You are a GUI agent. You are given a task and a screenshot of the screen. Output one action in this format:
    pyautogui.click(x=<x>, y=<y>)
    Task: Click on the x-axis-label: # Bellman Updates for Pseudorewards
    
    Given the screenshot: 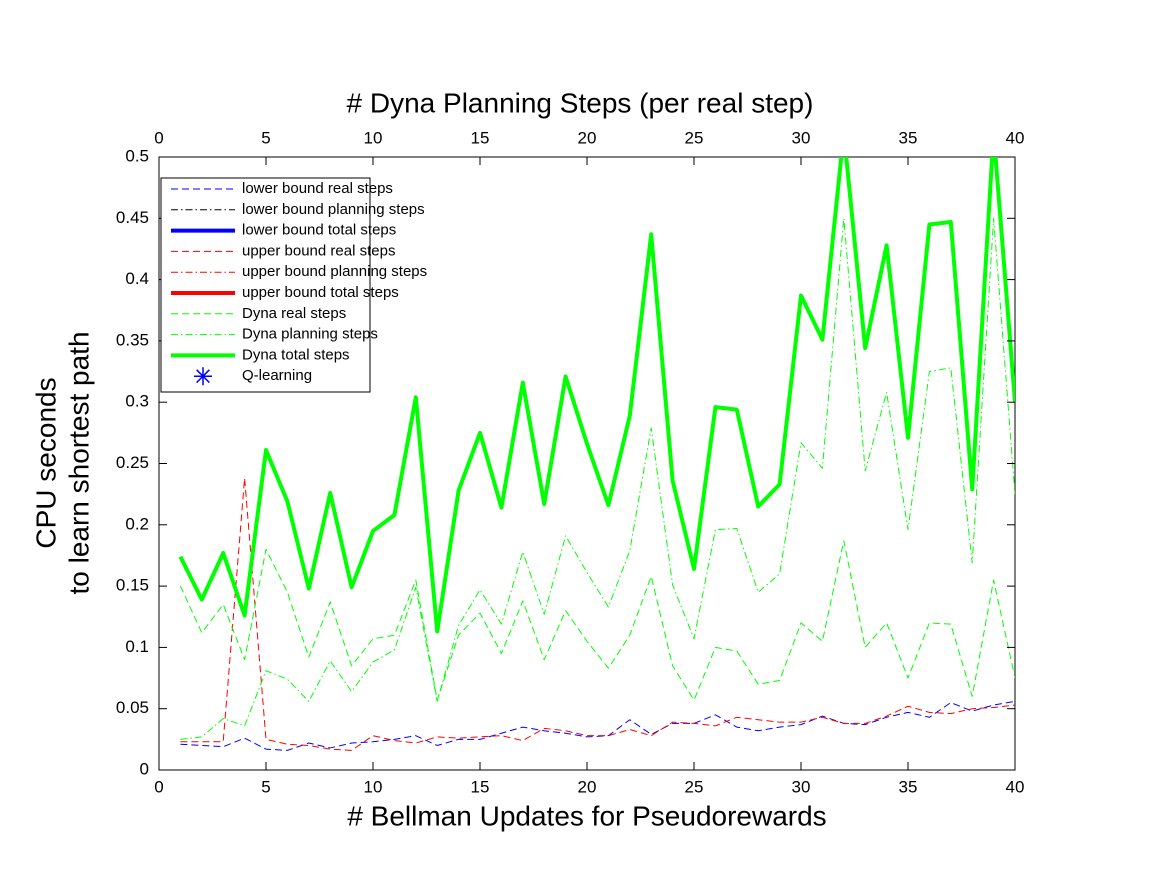 What is the action you would take?
    pyautogui.click(x=586, y=815)
    